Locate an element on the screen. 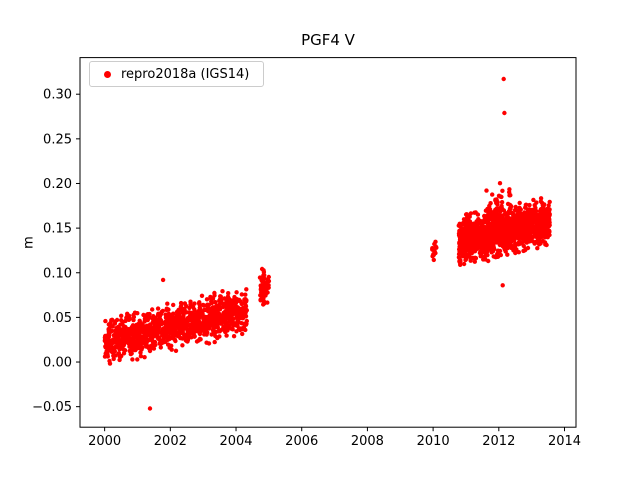 This screenshot has width=640, height=480. y-axis-label: m is located at coordinates (29, 242).